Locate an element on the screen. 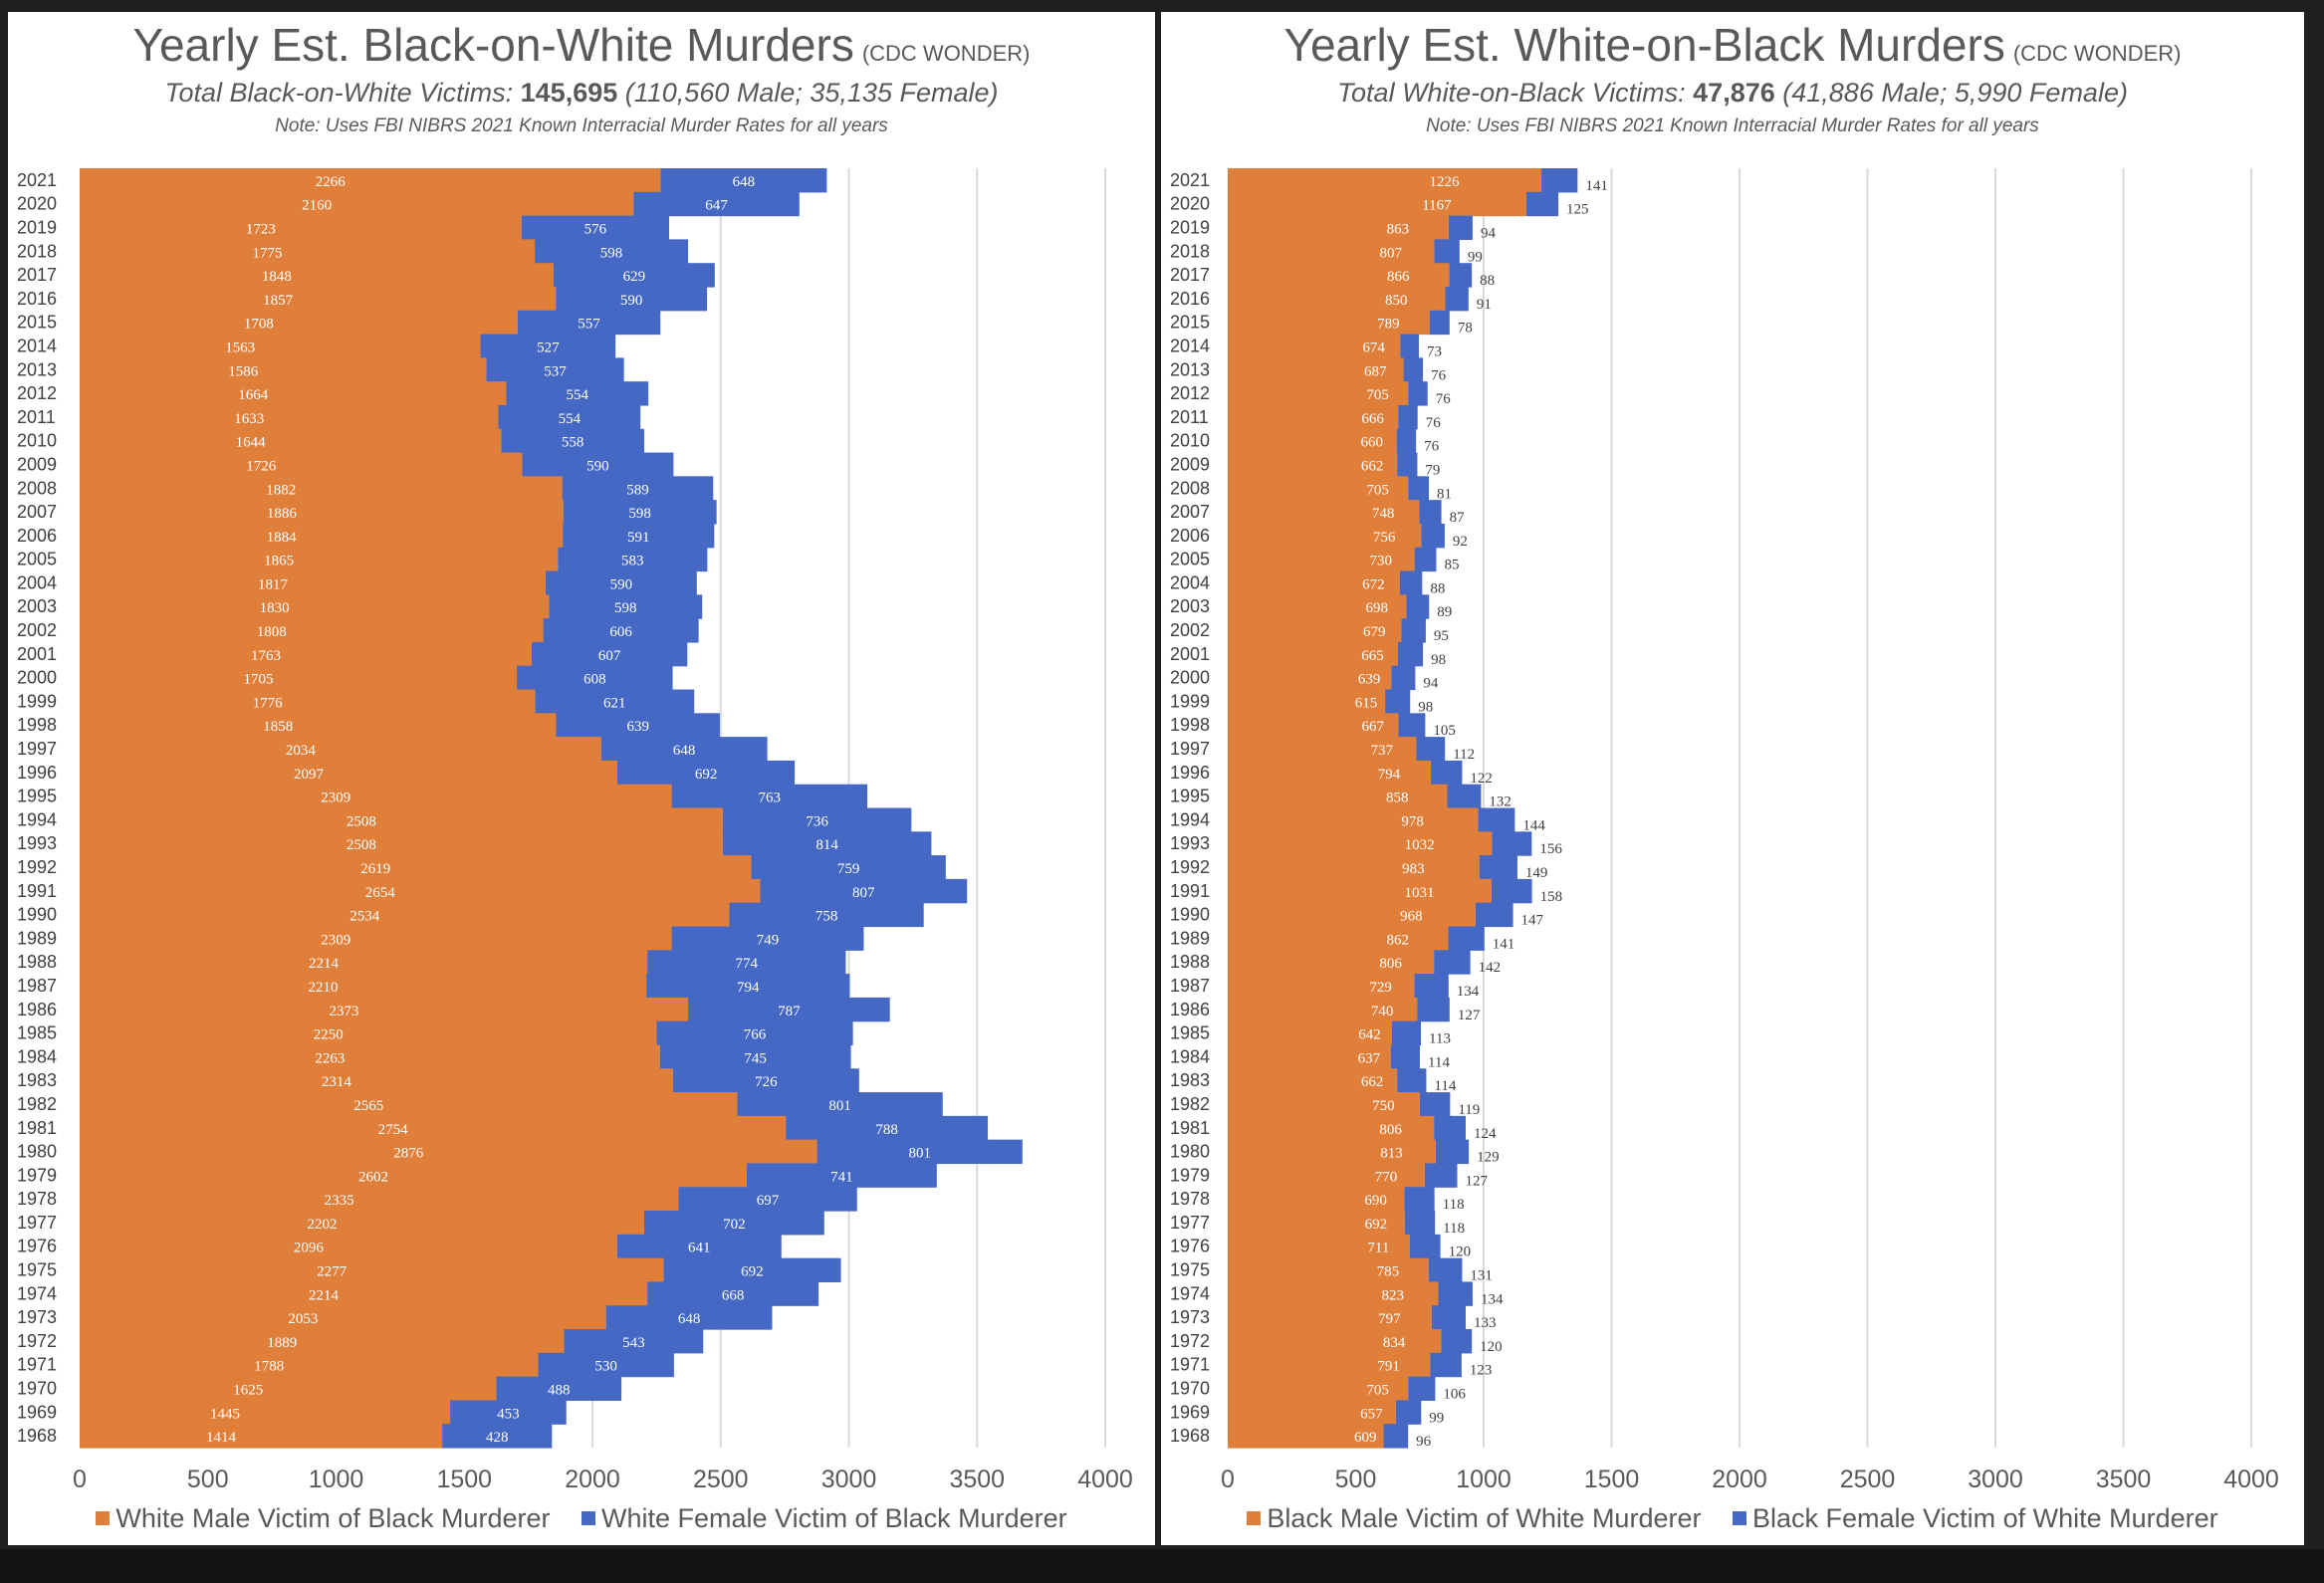 The image size is (2324, 1583). male-value-label: 978 is located at coordinates (1412, 821).